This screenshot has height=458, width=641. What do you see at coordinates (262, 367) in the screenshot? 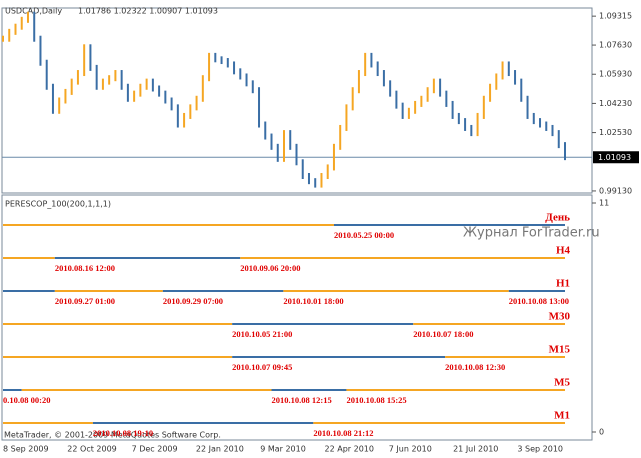
I see `switch-time: 2010.10.07 09:45` at bounding box center [262, 367].